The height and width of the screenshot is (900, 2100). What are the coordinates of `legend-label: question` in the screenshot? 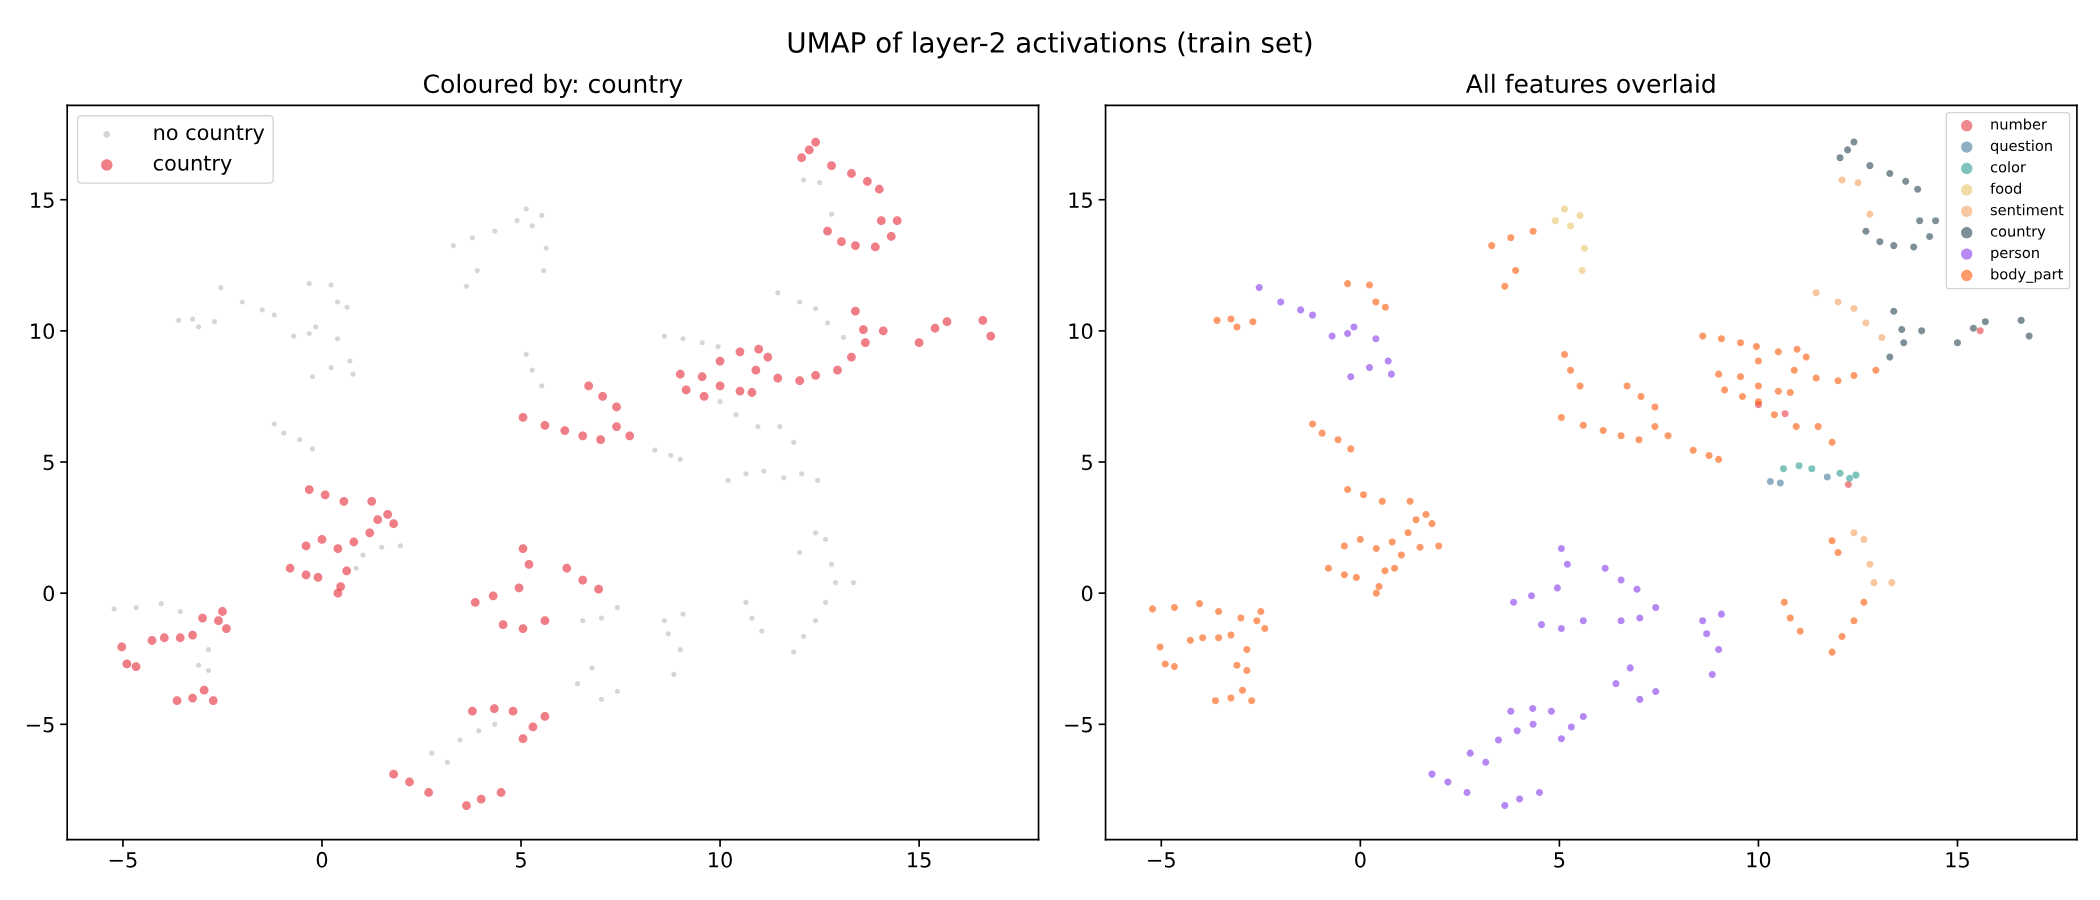 It's located at (2021, 146).